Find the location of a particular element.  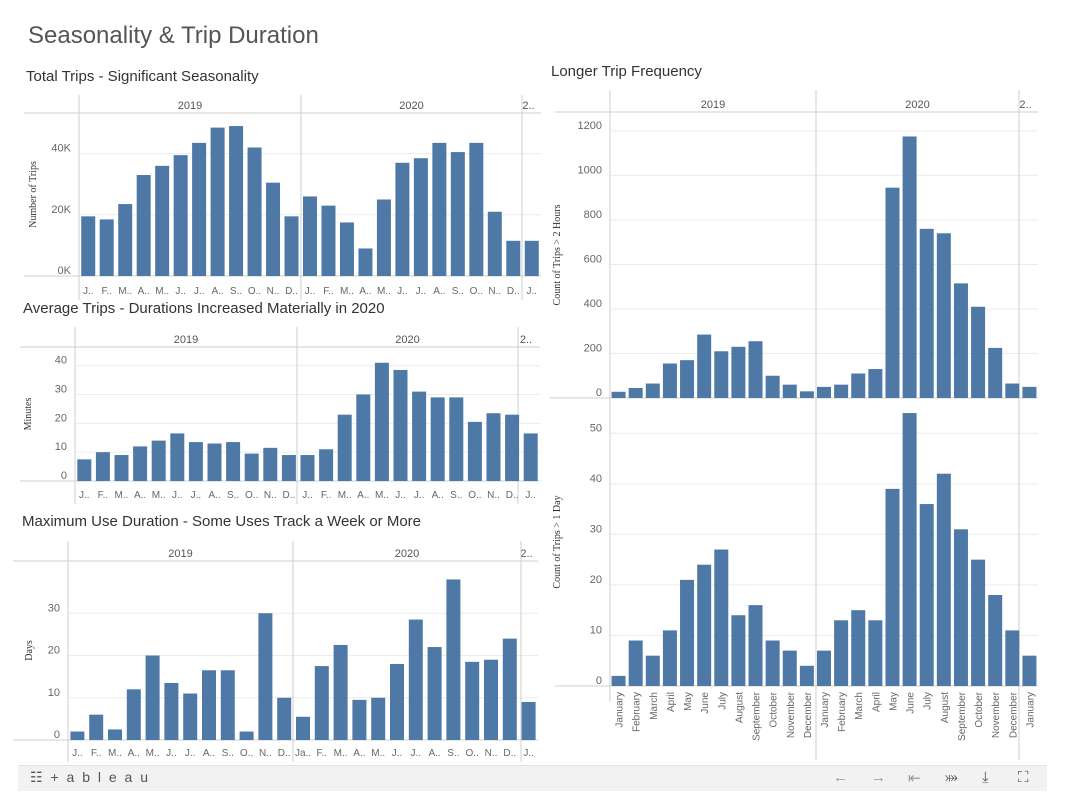

download-icon: ⤓ is located at coordinates (985, 777).